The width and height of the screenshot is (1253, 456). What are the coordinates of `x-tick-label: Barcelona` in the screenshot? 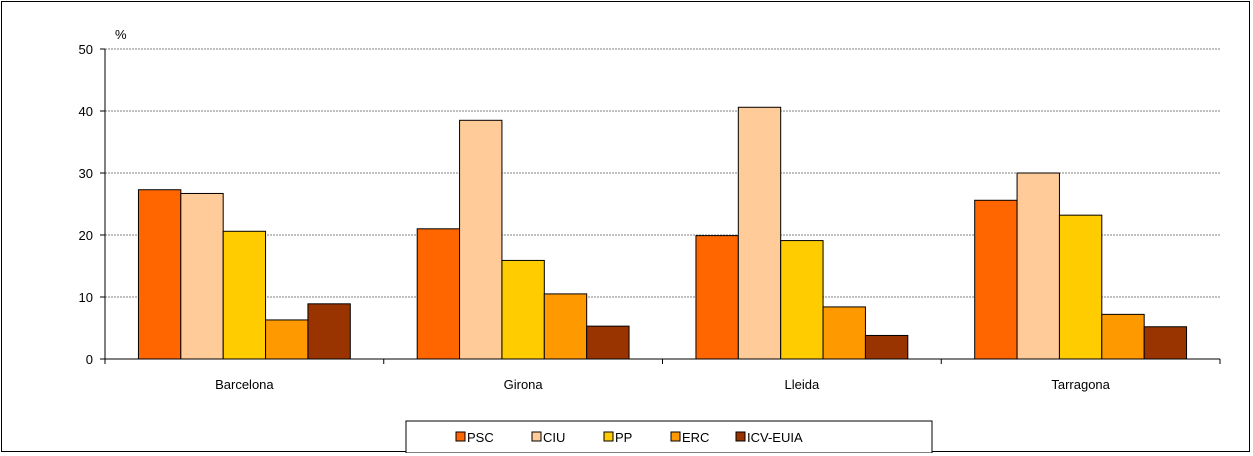 It's located at (244, 384).